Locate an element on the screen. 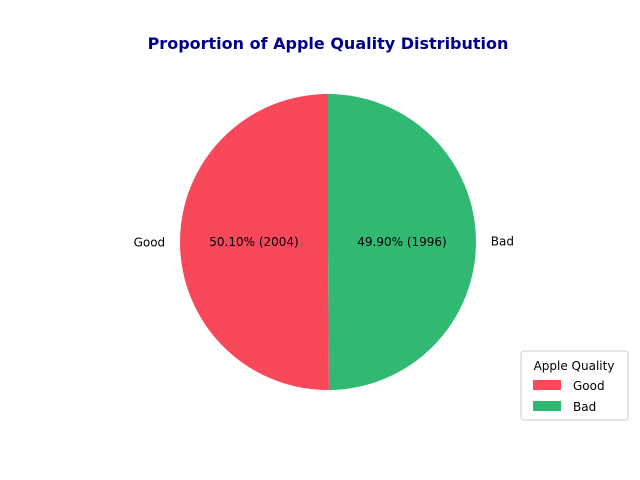 The height and width of the screenshot is (480, 640). pie-slice-bad is located at coordinates (402, 242).